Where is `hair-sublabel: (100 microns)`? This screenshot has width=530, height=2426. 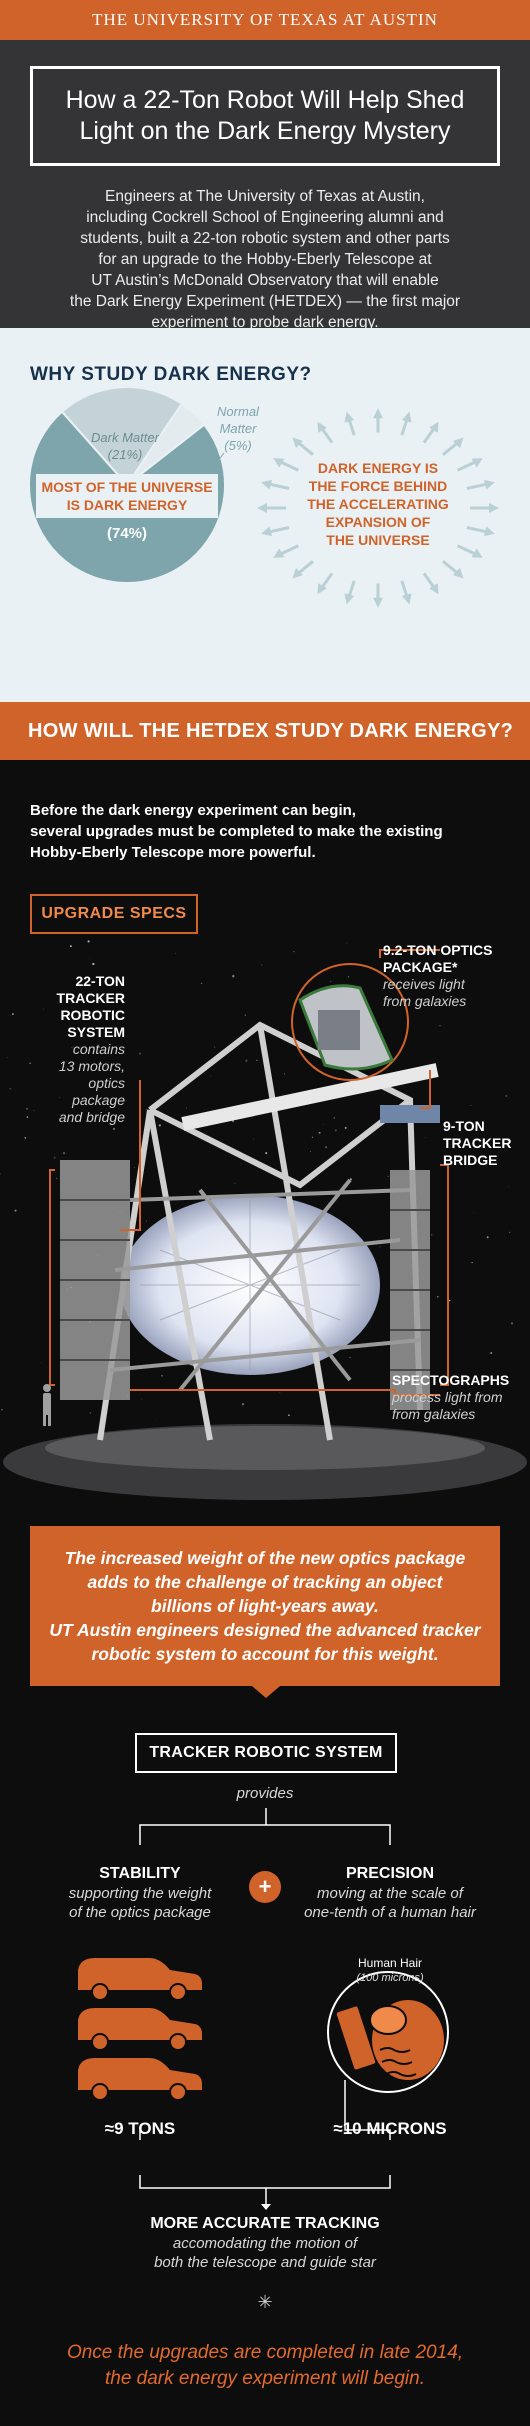 hair-sublabel: (100 microns) is located at coordinates (390, 1978).